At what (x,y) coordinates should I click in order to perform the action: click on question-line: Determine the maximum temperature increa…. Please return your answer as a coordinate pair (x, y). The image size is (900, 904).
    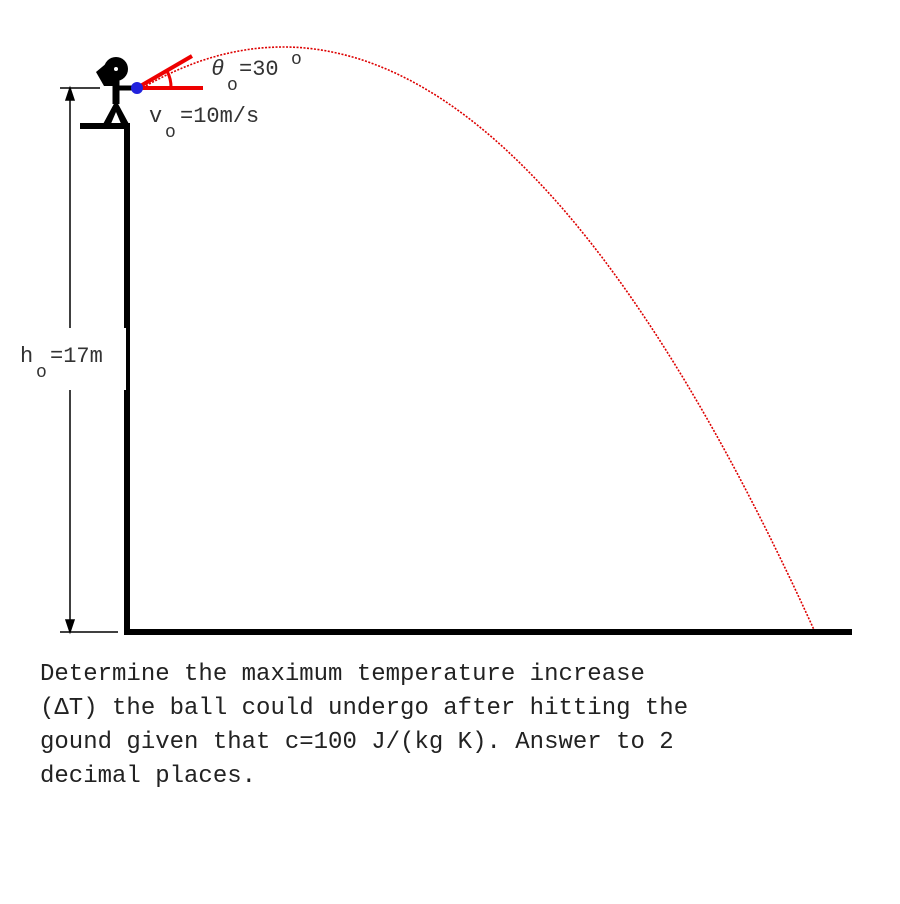
    Looking at the image, I should click on (342, 674).